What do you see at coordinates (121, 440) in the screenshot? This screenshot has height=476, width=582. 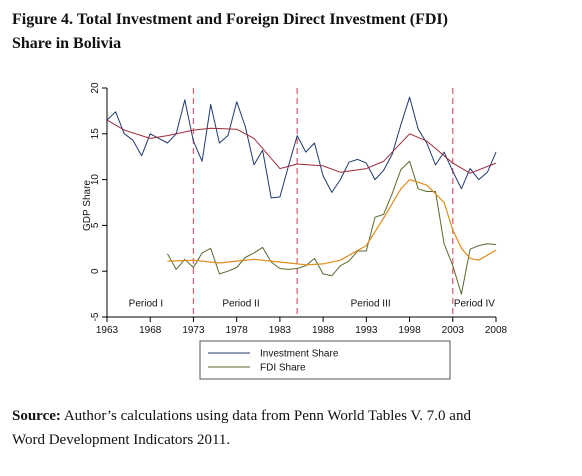 I see `source-text-line-2: Word Development Indicators 2011.` at bounding box center [121, 440].